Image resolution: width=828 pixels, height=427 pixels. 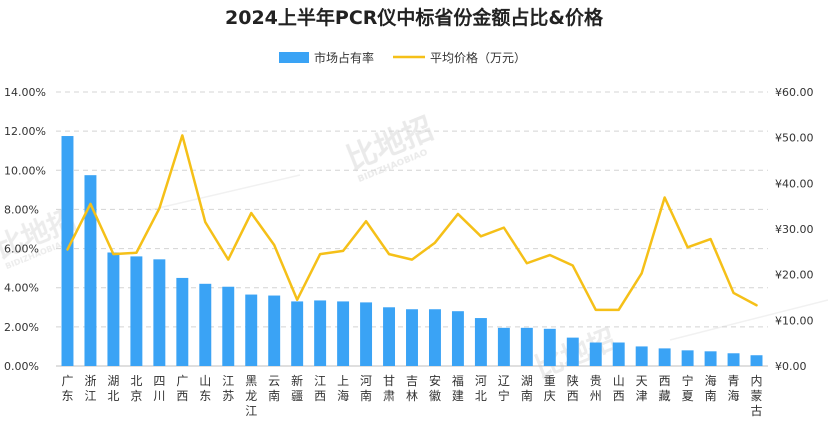 What do you see at coordinates (478, 57) in the screenshot?
I see `legend-line-label: 平均价格（万元）` at bounding box center [478, 57].